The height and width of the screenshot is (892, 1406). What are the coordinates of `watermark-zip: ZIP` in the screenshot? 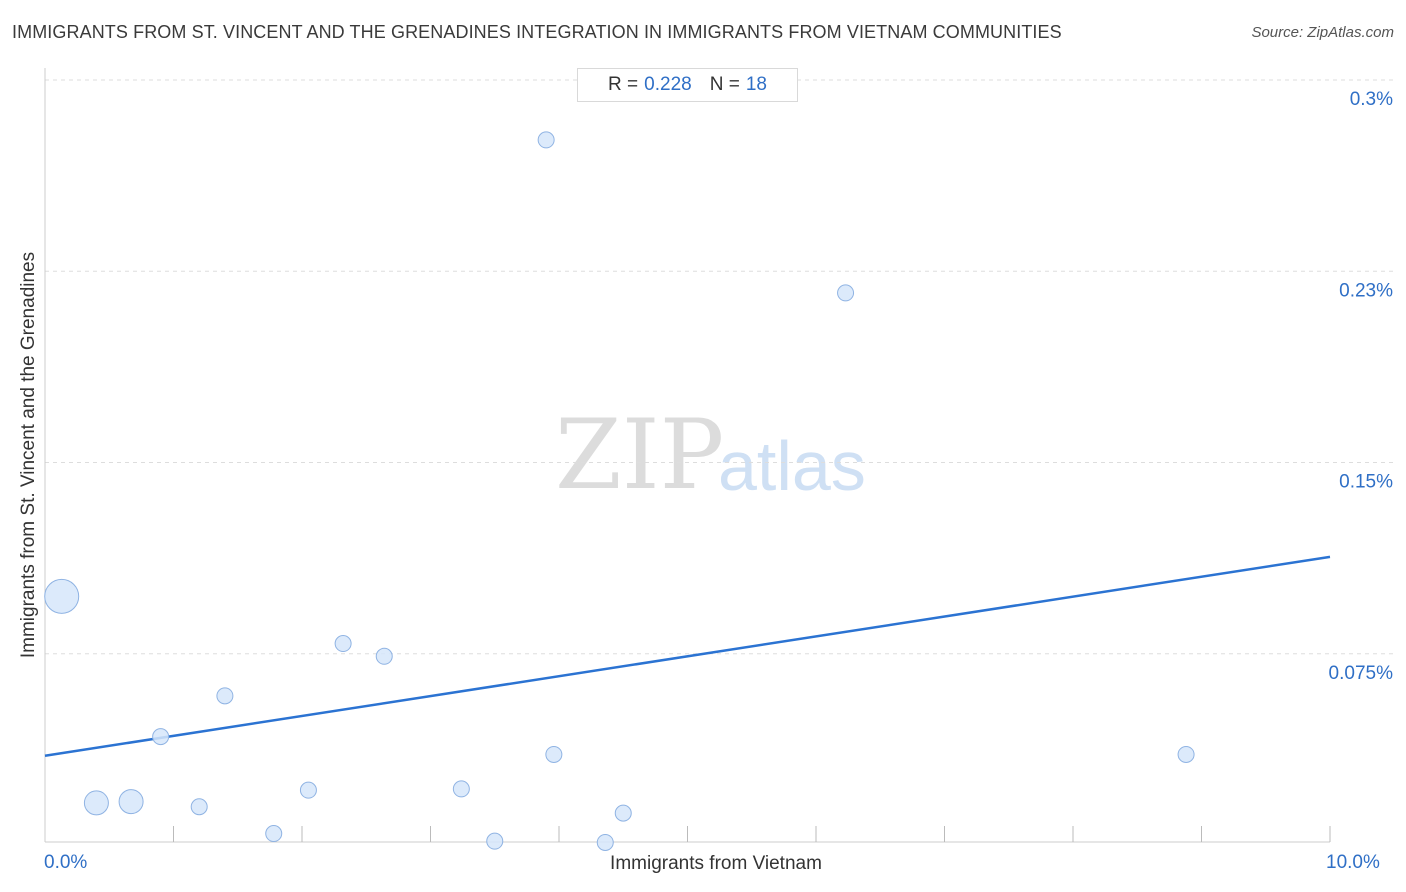 It's located at (639, 455).